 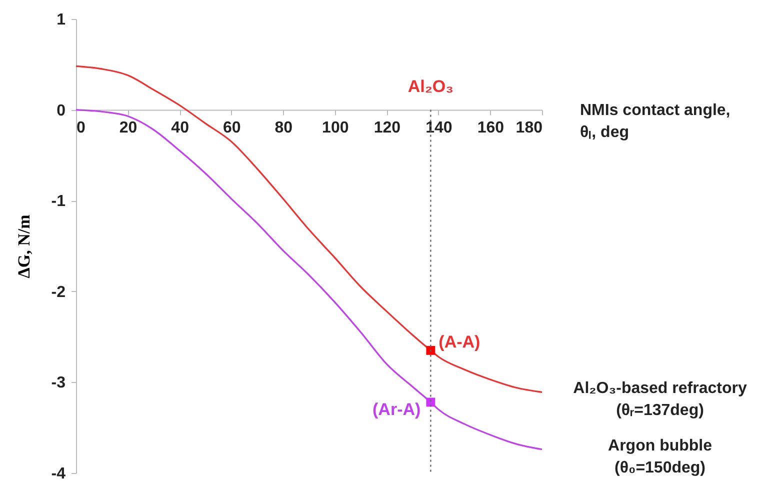 I want to click on x-tick-label: 120, so click(x=387, y=127).